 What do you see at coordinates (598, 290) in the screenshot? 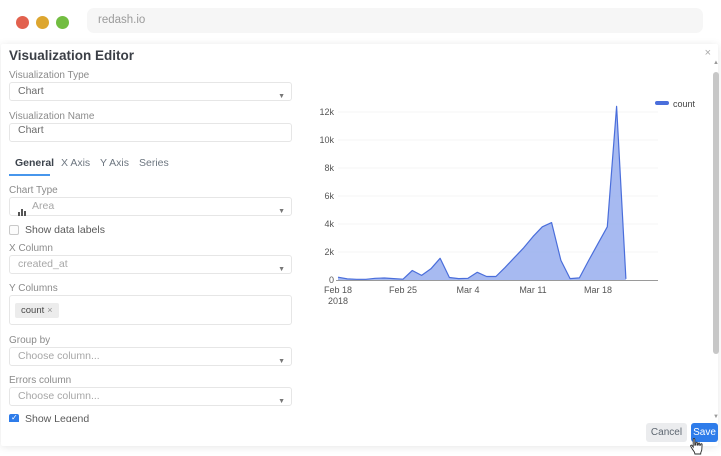
I see `svg-text: Mar 18` at bounding box center [598, 290].